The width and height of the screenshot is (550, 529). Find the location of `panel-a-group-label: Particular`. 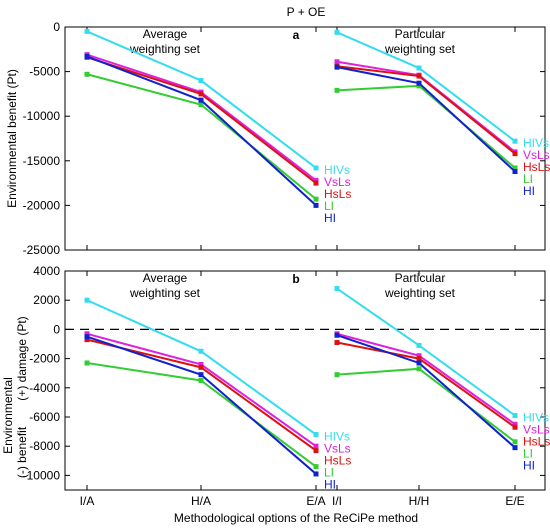

panel-a-group-label: Particular is located at coordinates (420, 34).